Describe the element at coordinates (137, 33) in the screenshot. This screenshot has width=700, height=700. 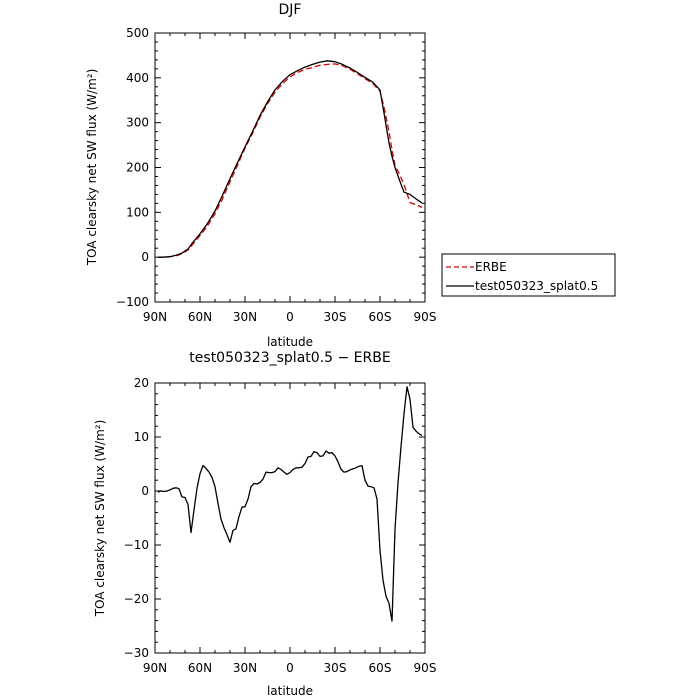
I see `y-tick-label: 500` at that location.